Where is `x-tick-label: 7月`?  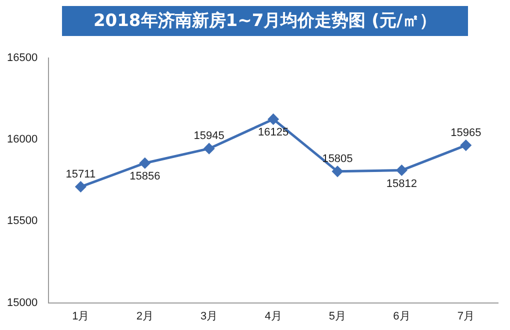
x-tick-label: 7月 is located at coordinates (465, 316).